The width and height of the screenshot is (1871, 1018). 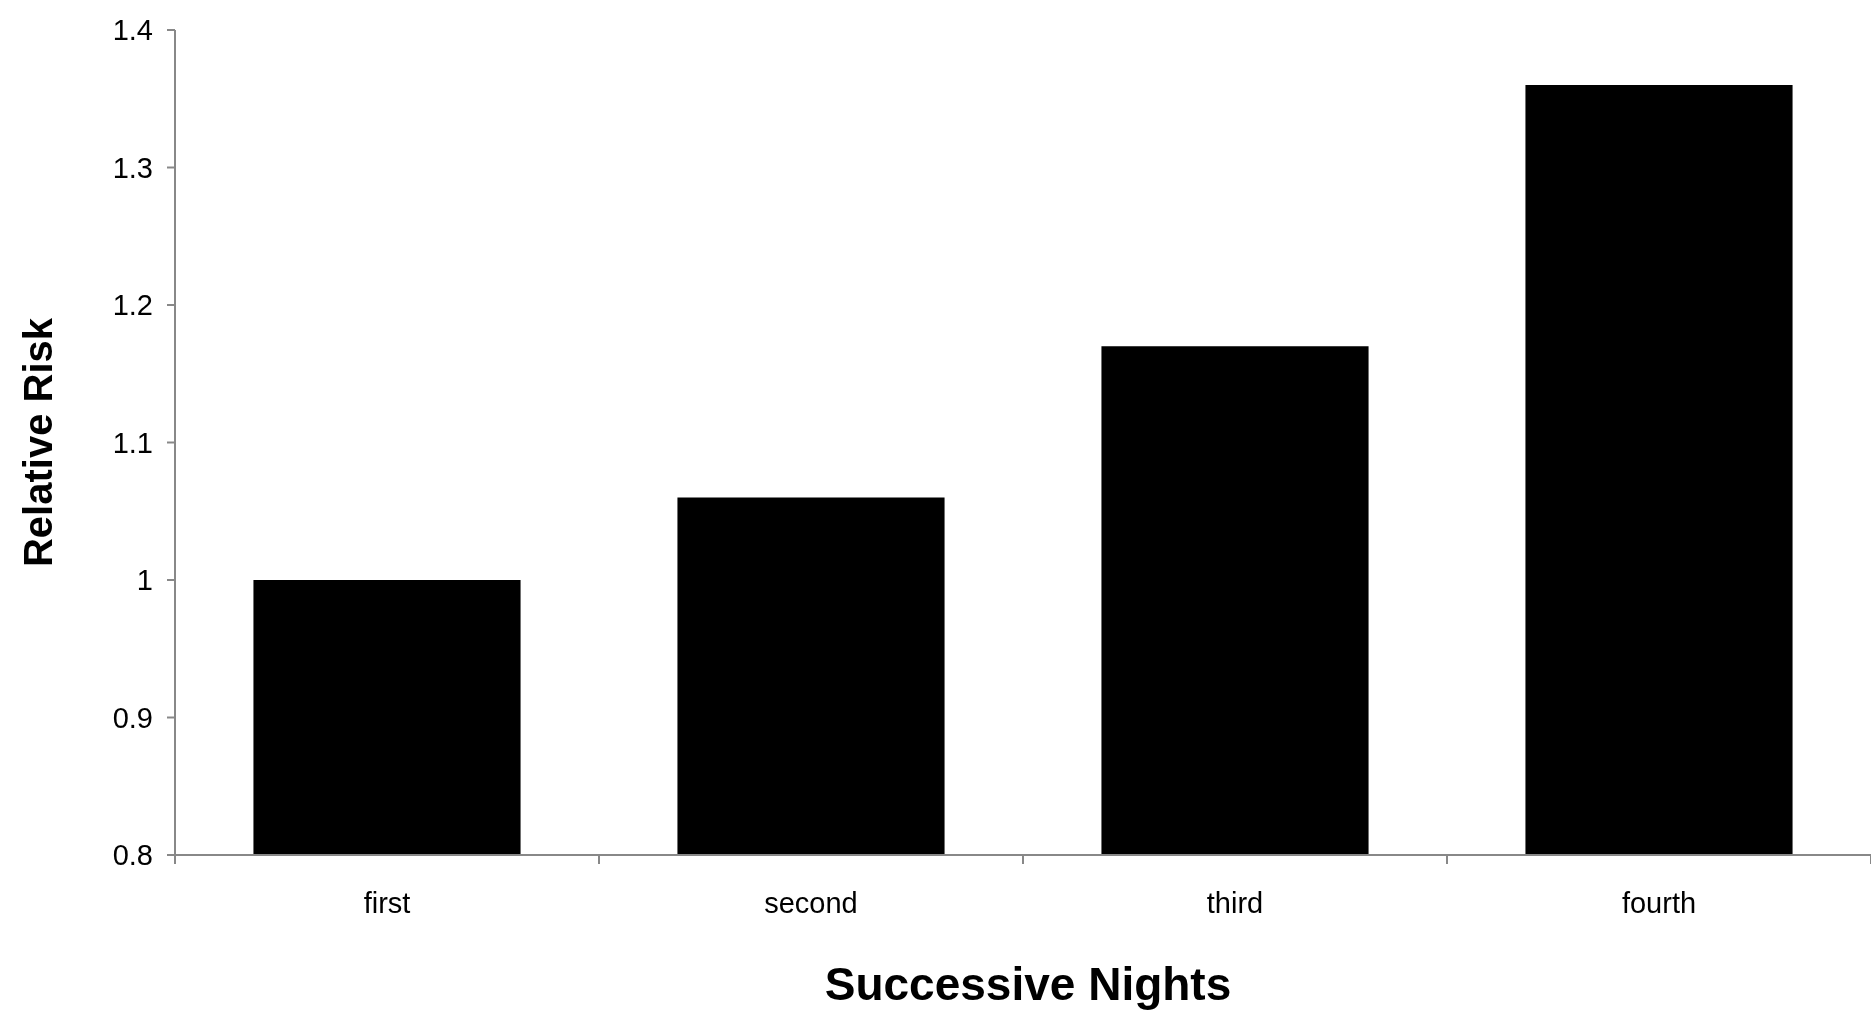 What do you see at coordinates (387, 903) in the screenshot?
I see `x-tick-label: first` at bounding box center [387, 903].